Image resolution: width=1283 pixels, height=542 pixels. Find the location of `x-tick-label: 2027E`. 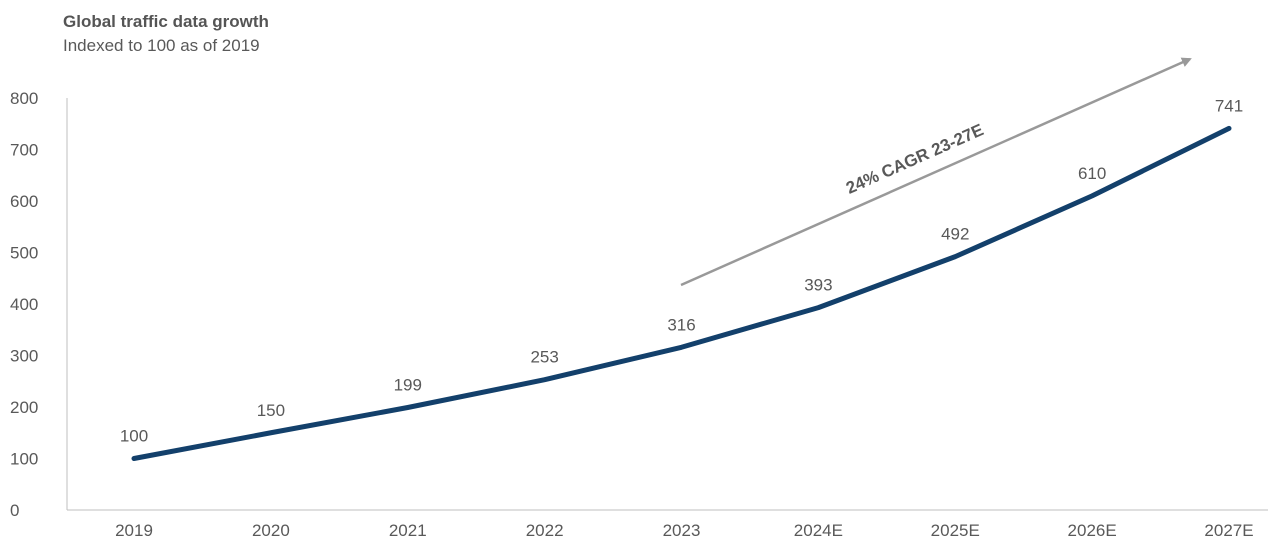

x-tick-label: 2027E is located at coordinates (1228, 530).